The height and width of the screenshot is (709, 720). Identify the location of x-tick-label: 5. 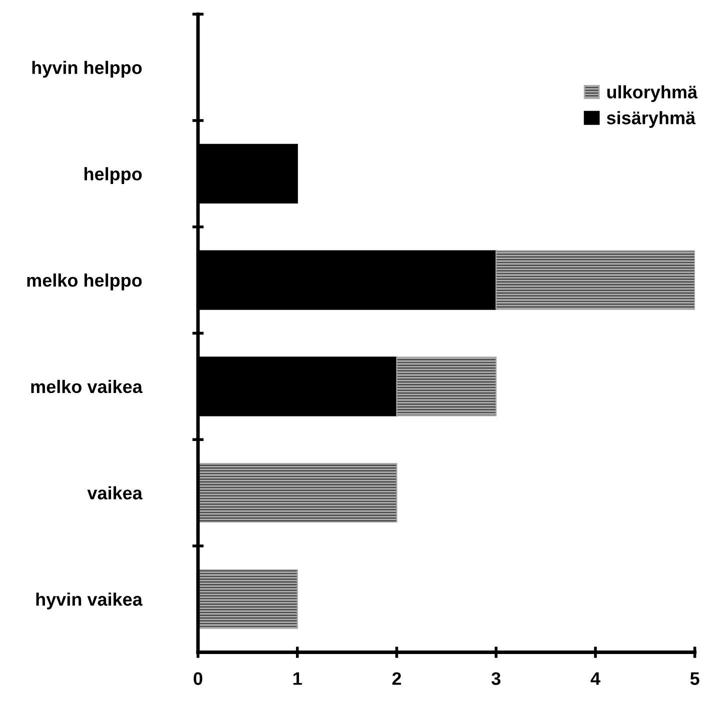
(695, 678).